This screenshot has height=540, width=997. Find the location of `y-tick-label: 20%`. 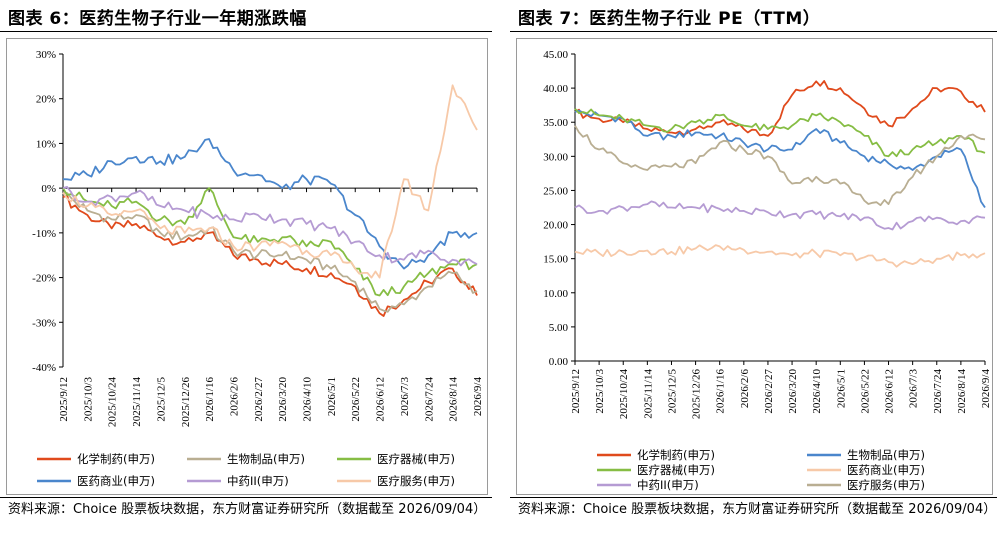

y-tick-label: 20% is located at coordinates (46, 100).